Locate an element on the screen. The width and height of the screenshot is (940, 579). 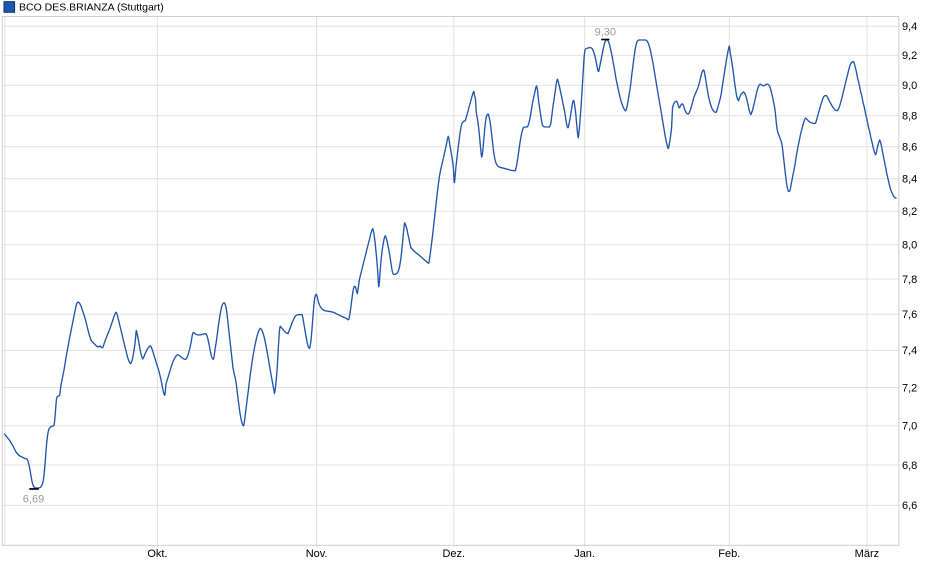
svg-text: Nov. is located at coordinates (317, 554).